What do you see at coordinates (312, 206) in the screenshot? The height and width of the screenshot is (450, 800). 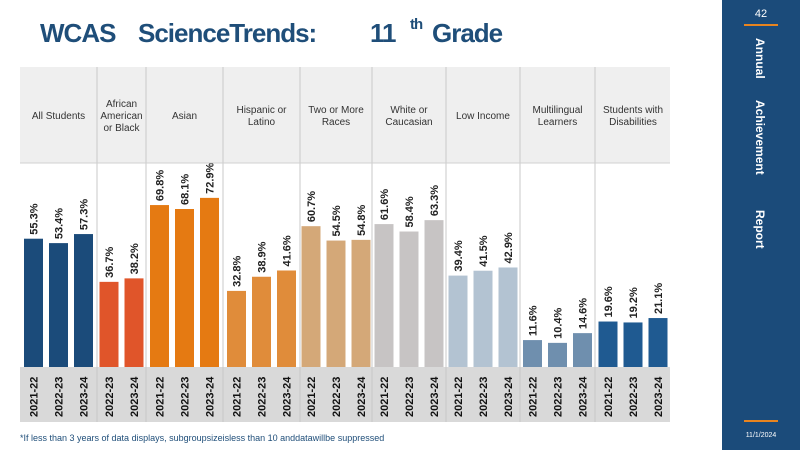 I see `data-label: 60.7%` at bounding box center [312, 206].